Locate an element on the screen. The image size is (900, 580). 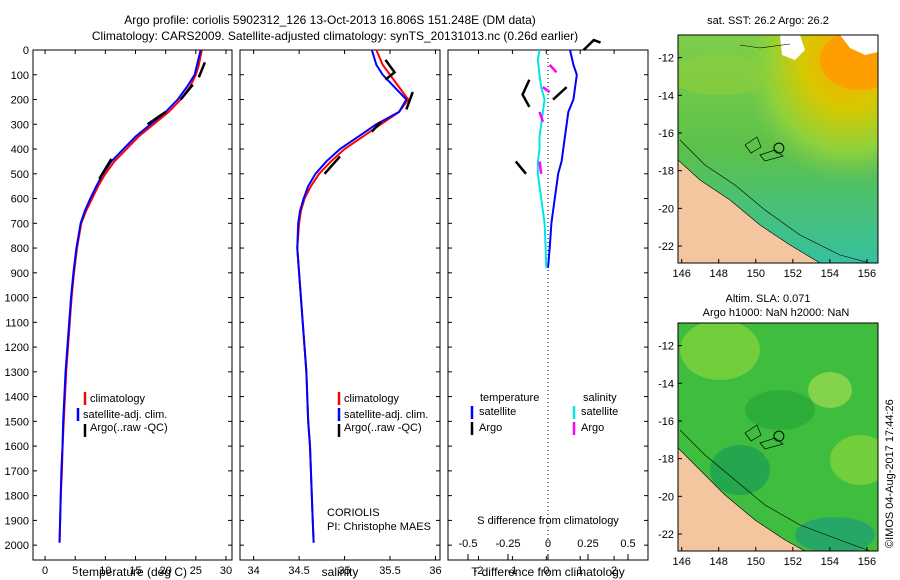
depth-tick-label: 200 is located at coordinates (20, 101).